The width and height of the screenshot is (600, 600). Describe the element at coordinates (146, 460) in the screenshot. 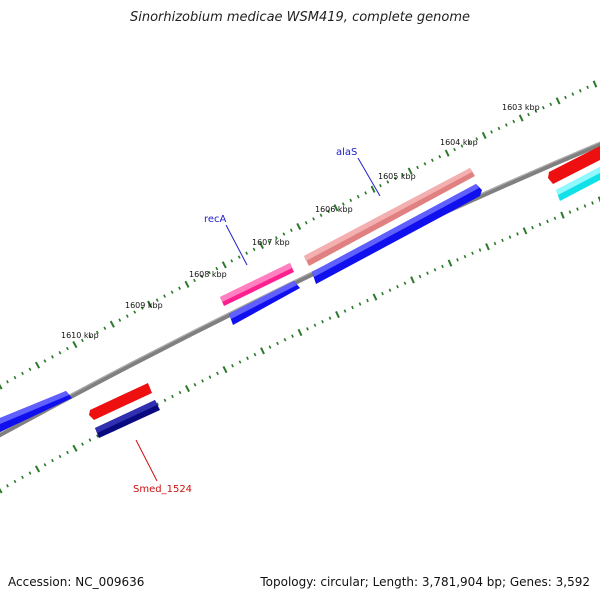

I see `leader-smed1524` at that location.